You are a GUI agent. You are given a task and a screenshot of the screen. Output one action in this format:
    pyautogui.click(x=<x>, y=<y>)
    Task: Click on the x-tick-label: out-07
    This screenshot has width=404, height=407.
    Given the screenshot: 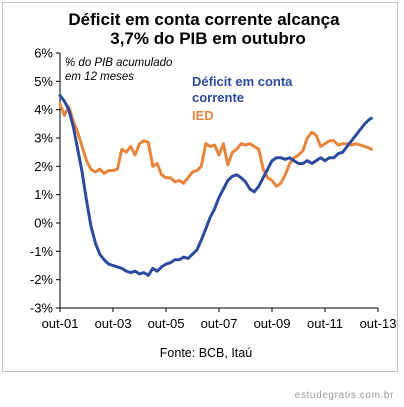 What is the action you would take?
    pyautogui.click(x=219, y=323)
    